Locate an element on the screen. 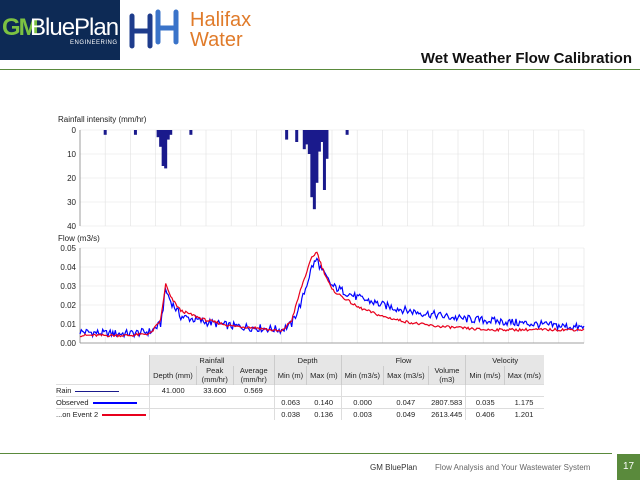 This screenshot has width=640, height=480. table-cell: 41.000 is located at coordinates (173, 390).